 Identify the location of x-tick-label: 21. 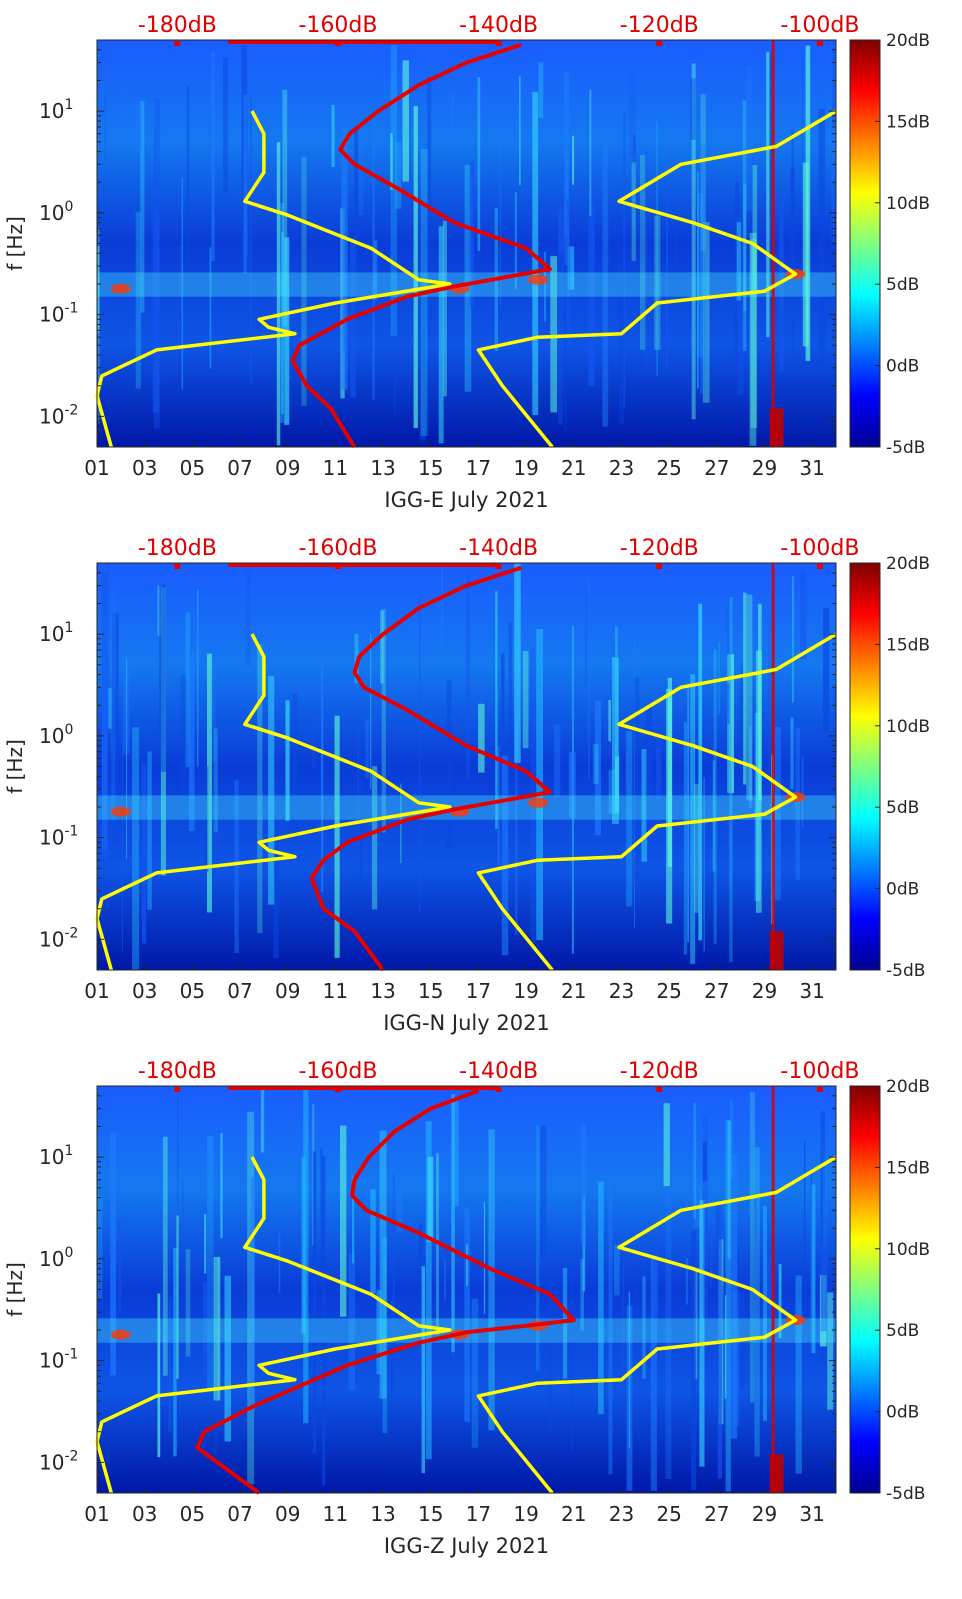
(573, 468).